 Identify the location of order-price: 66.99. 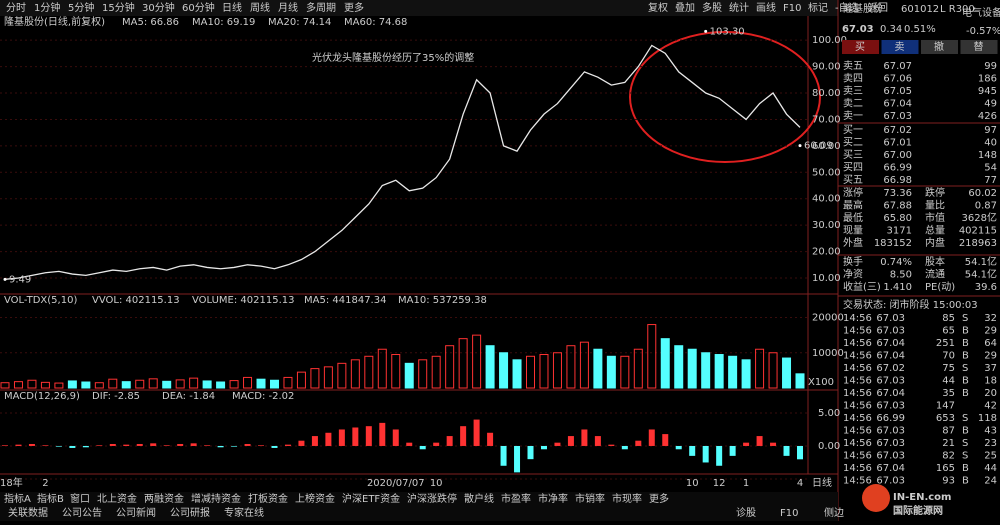
(897, 168).